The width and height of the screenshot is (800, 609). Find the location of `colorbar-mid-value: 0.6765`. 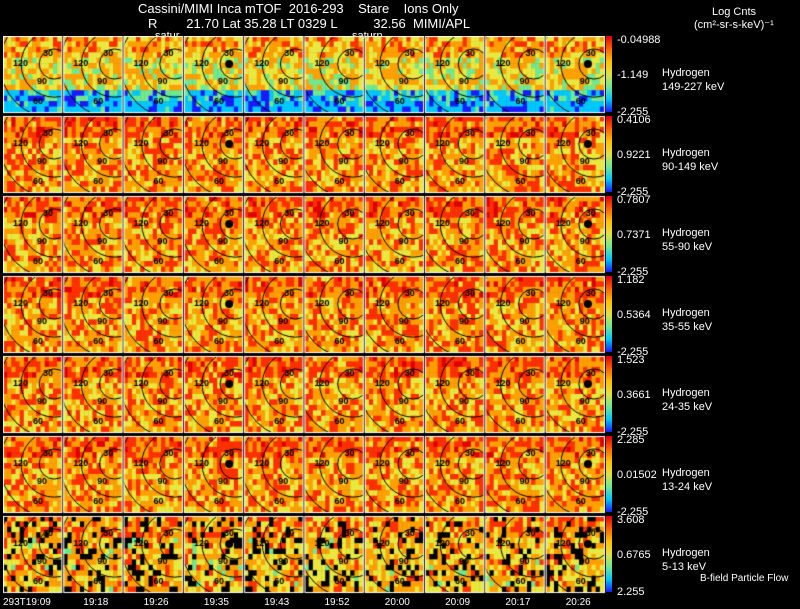

colorbar-mid-value: 0.6765 is located at coordinates (634, 555).